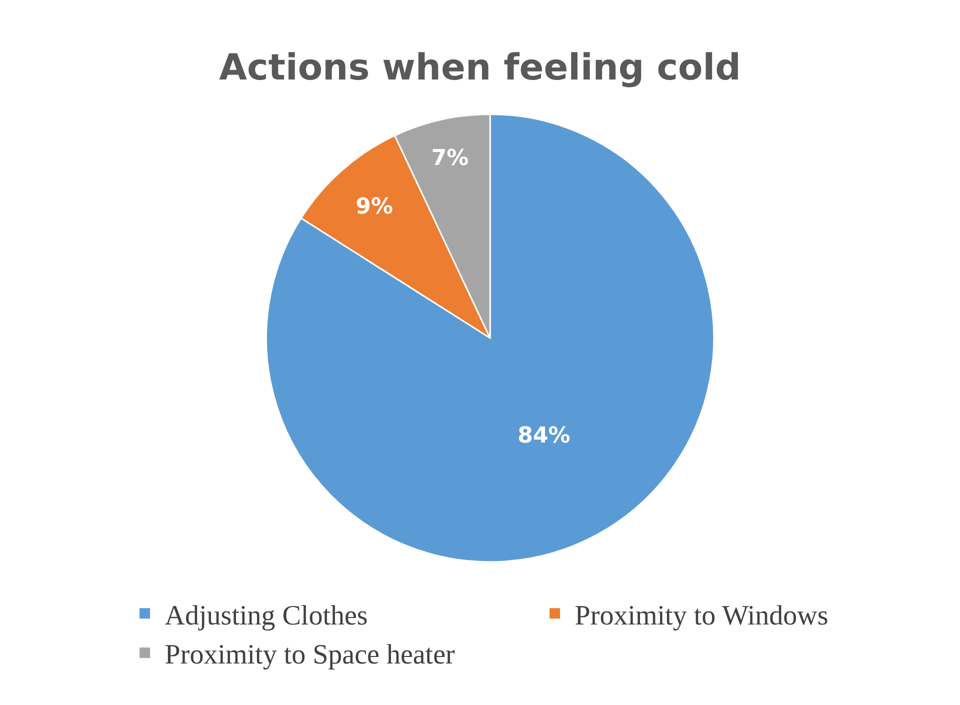  What do you see at coordinates (310, 655) in the screenshot?
I see `legend-label: Proximity to Space heater` at bounding box center [310, 655].